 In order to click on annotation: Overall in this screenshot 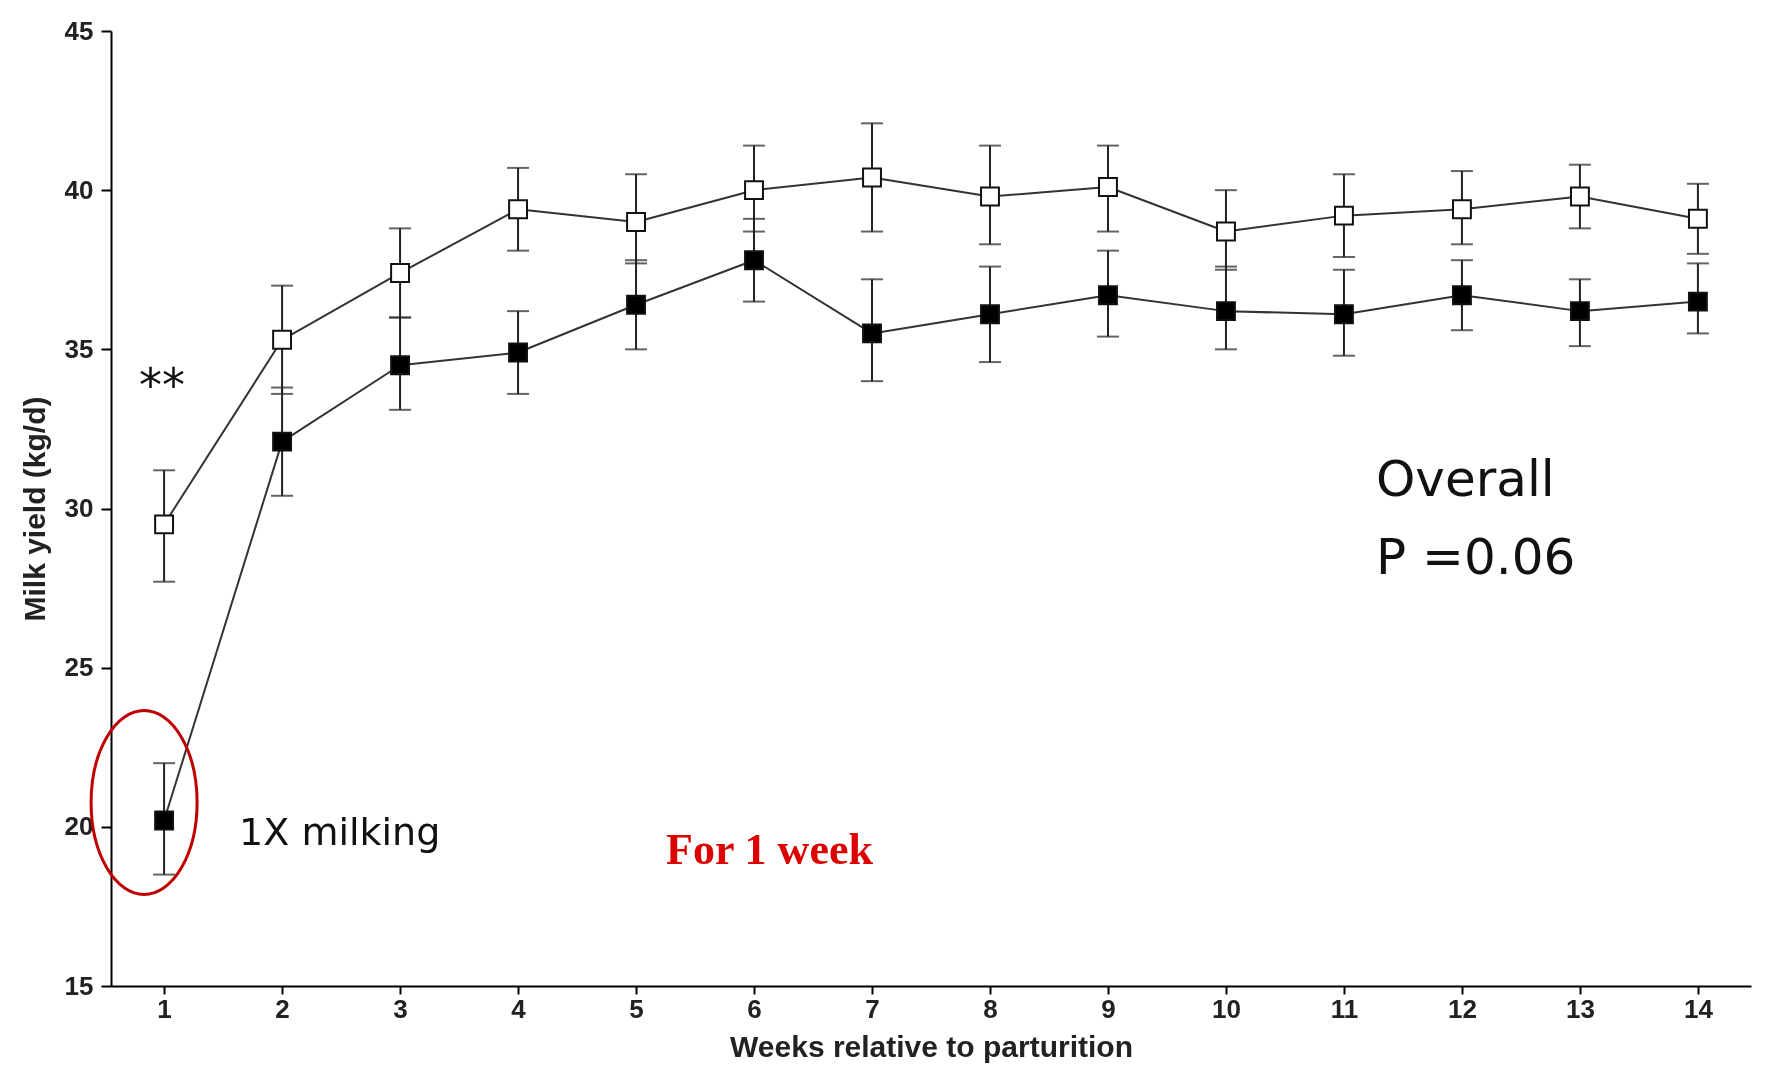, I will do `click(1465, 479)`.